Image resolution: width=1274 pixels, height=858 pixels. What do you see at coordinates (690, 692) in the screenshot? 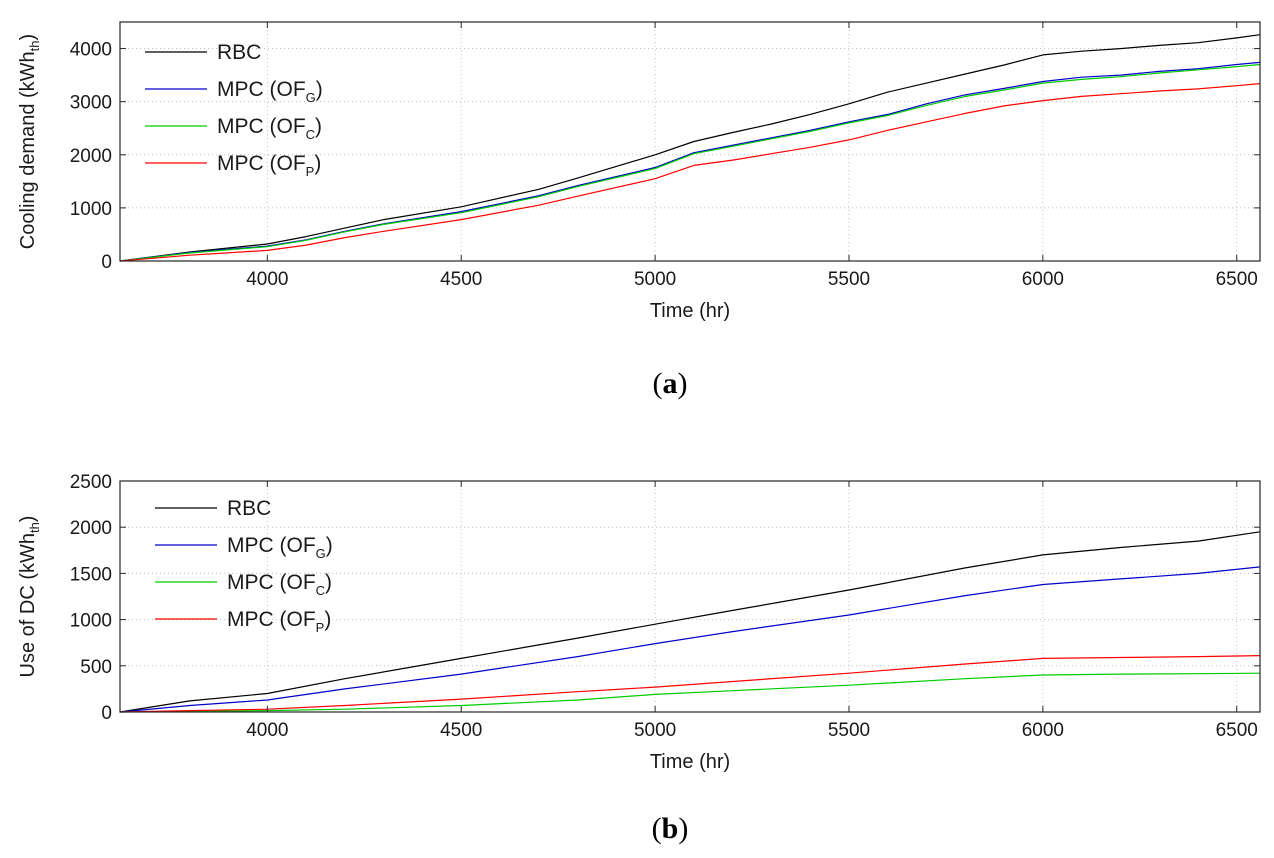
I see `series-line-mpc-of-c` at bounding box center [690, 692].